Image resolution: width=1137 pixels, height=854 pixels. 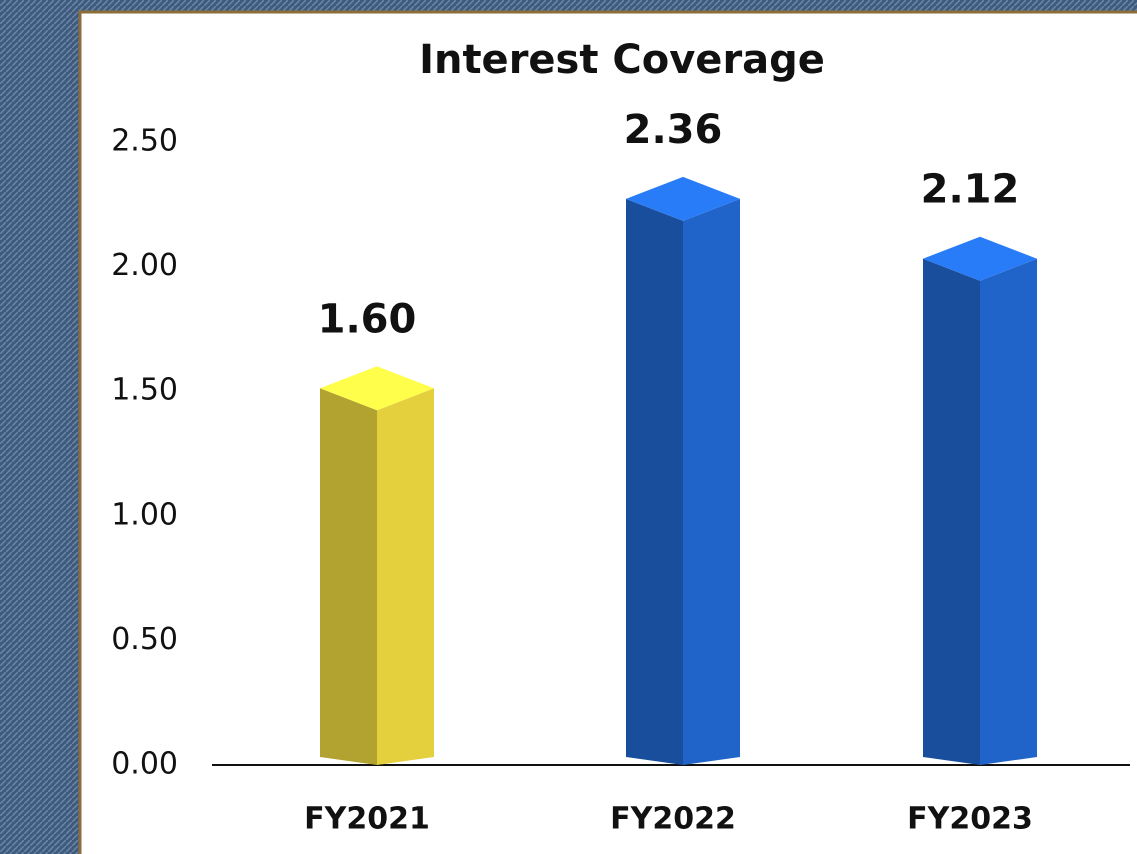 I want to click on value-label: 2.12, so click(x=970, y=190).